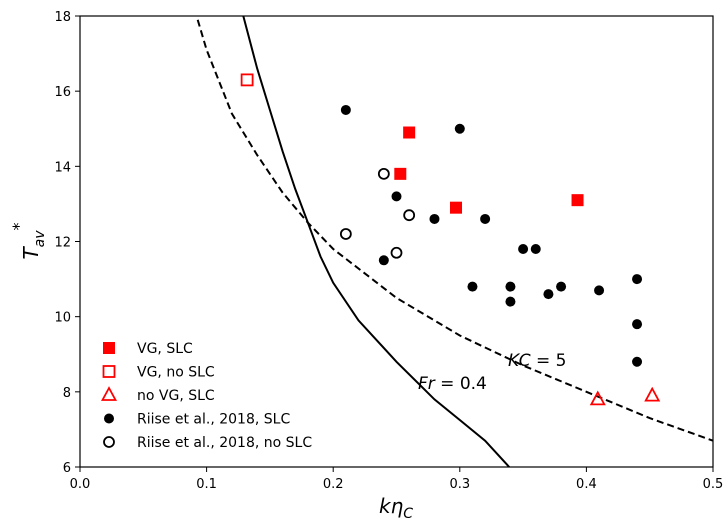  I want to click on y-tick-label-4: 14, so click(62, 167).